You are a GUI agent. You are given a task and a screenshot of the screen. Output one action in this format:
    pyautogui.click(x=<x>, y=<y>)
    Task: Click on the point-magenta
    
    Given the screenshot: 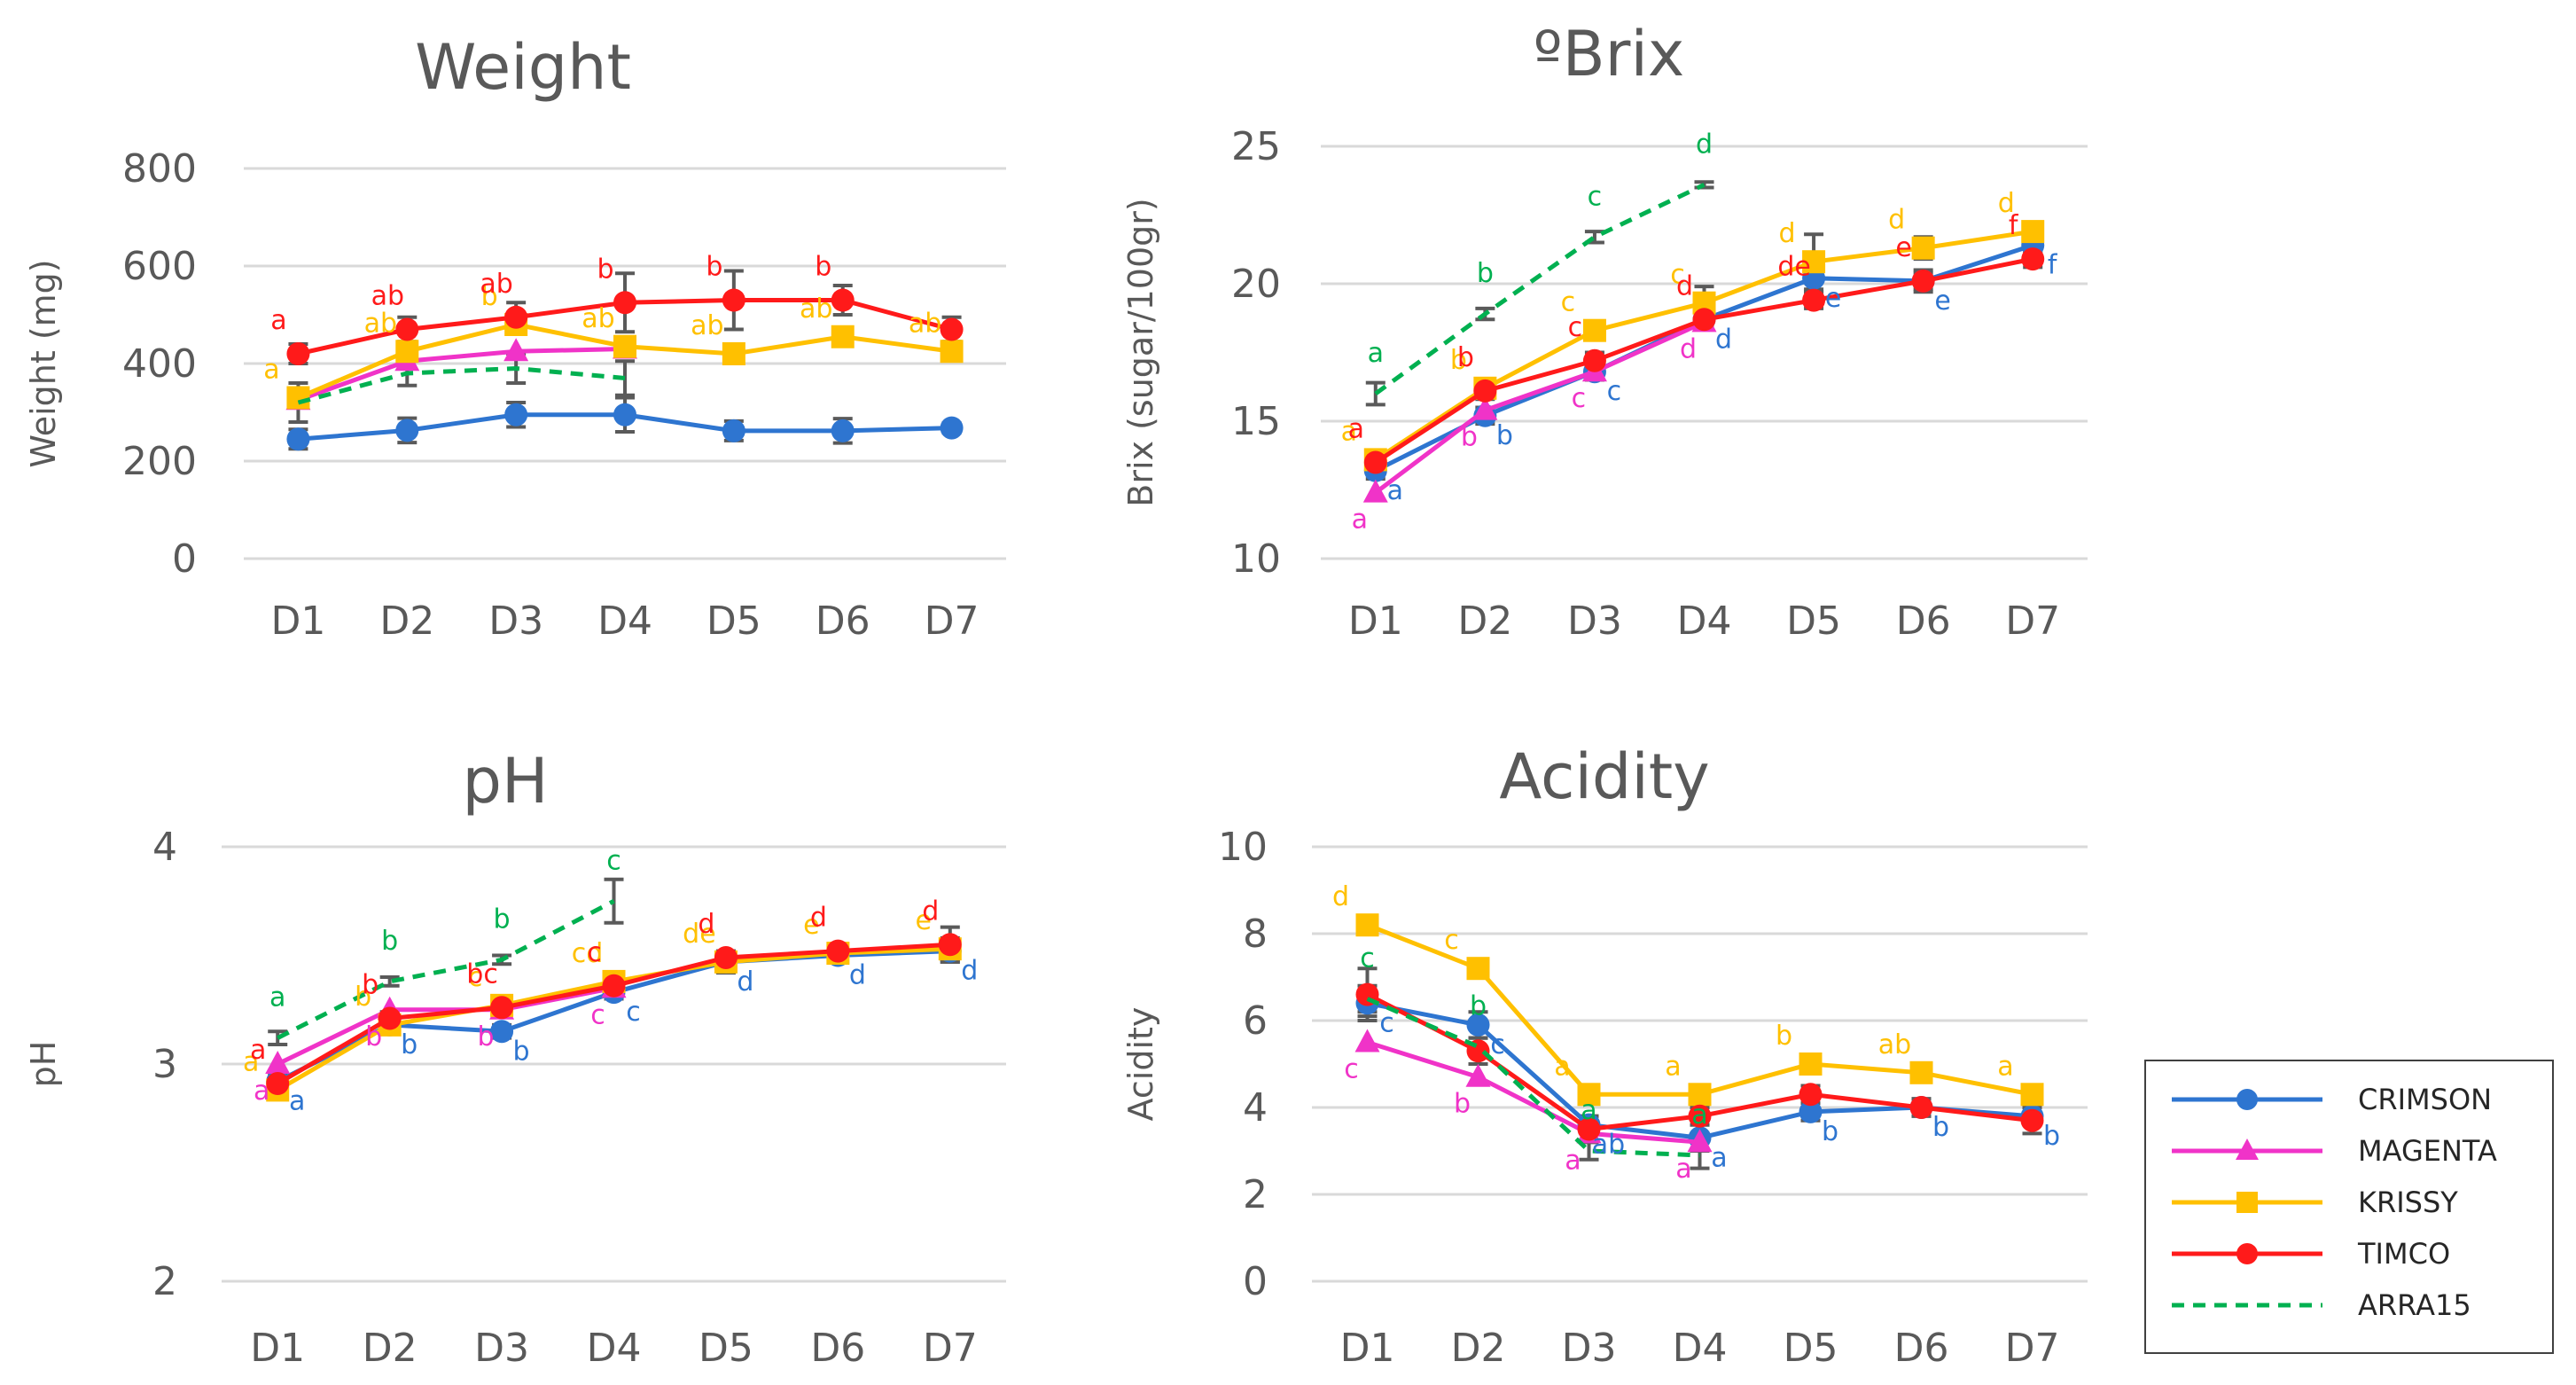 What is the action you would take?
    pyautogui.click(x=1700, y=1141)
    